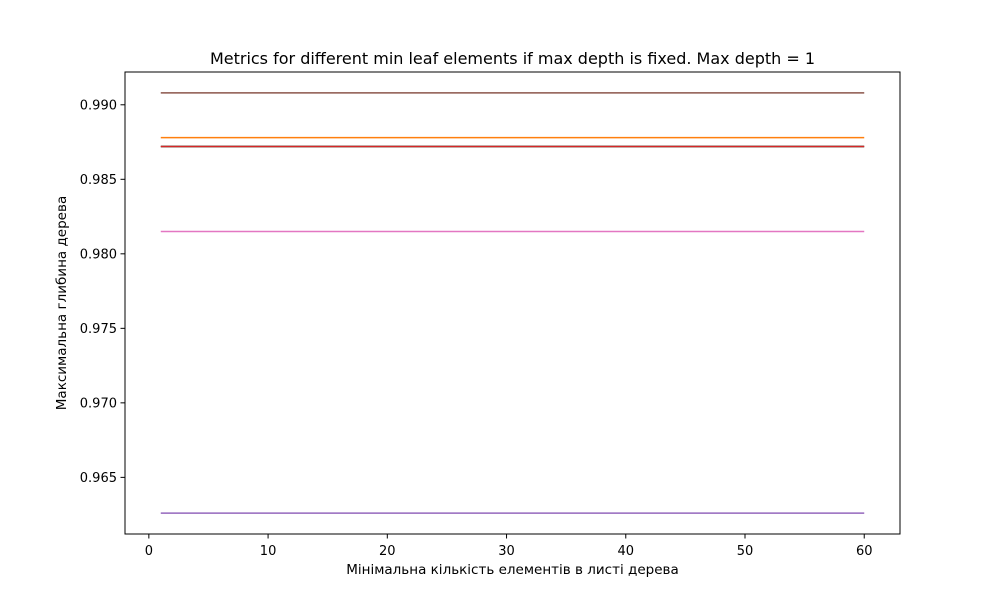 Image resolution: width=1000 pixels, height=600 pixels. Describe the element at coordinates (506, 551) in the screenshot. I see `x-tick-label: 30` at that location.